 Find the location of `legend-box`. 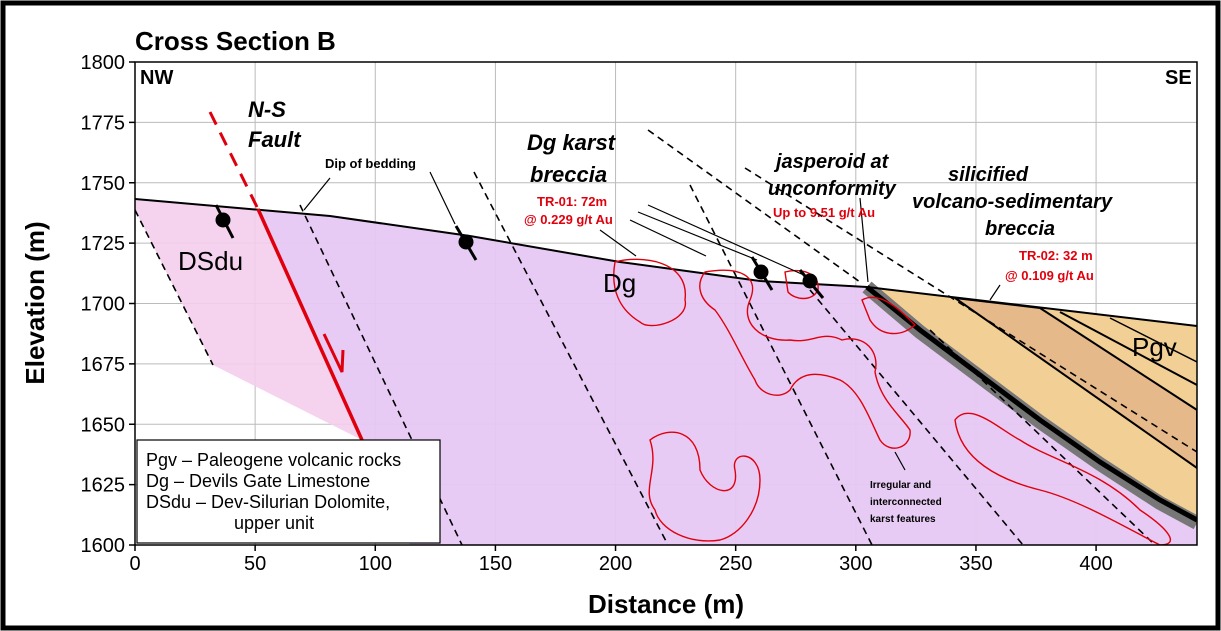

legend-box is located at coordinates (288, 491).